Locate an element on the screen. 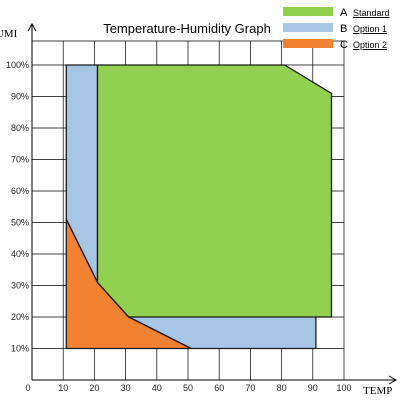 This screenshot has height=405, width=400. series-area-c is located at coordinates (128, 284).